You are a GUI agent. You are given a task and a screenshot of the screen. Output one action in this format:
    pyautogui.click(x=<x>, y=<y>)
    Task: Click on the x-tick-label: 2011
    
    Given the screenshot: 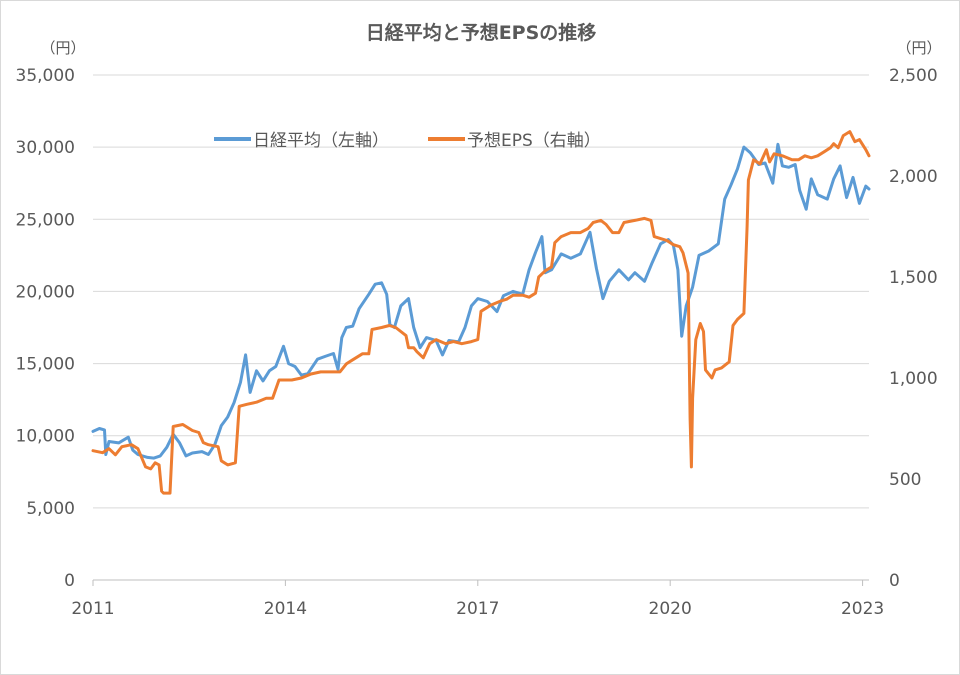 What is the action you would take?
    pyautogui.click(x=92, y=609)
    